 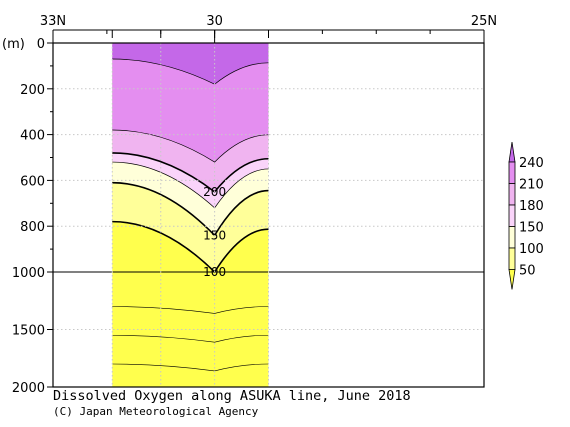 What do you see at coordinates (531, 249) in the screenshot?
I see `colorbar-label: 100` at bounding box center [531, 249].